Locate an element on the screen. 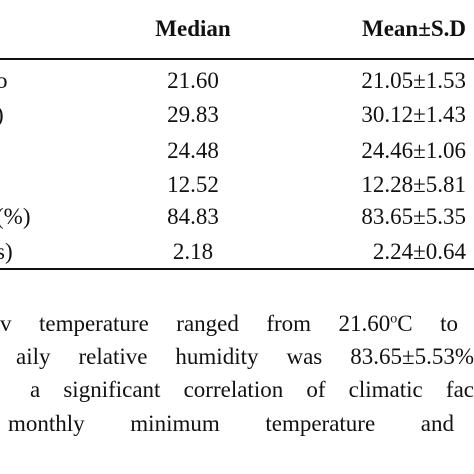 The height and width of the screenshot is (474, 474). table-cell: s) is located at coordinates (6, 251).